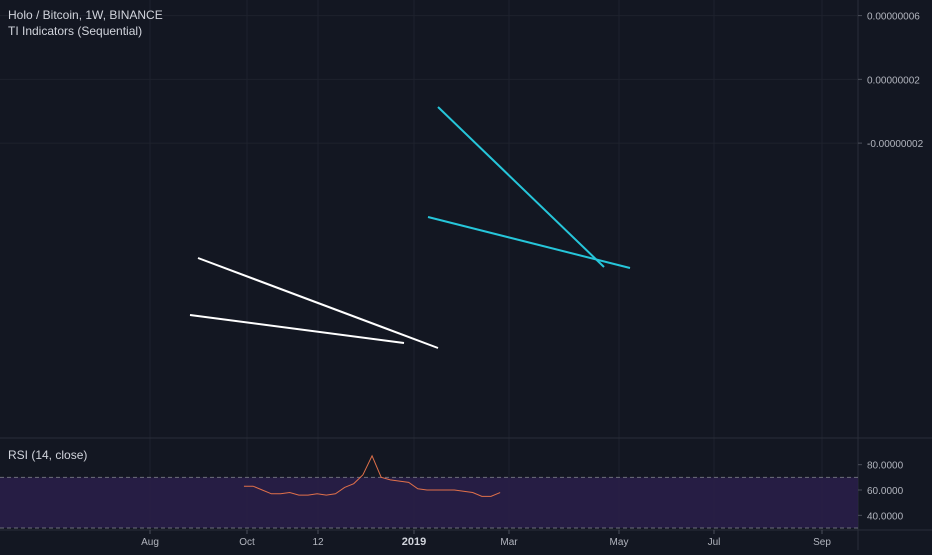 Image resolution: width=932 pixels, height=555 pixels. What do you see at coordinates (885, 516) in the screenshot?
I see `rsi-tick-label: 40.0000` at bounding box center [885, 516].